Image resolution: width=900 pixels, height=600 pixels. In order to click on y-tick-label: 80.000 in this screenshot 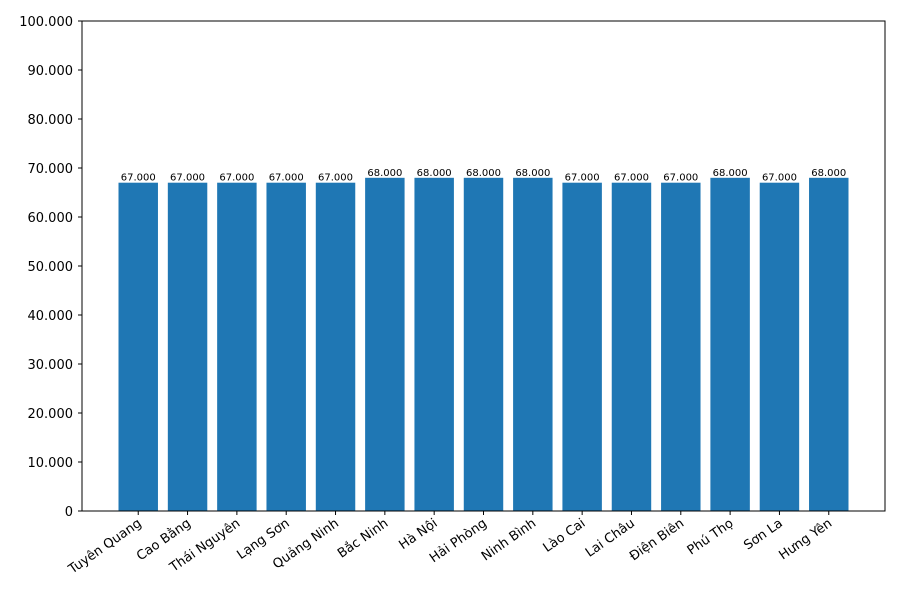, I will do `click(51, 120)`.